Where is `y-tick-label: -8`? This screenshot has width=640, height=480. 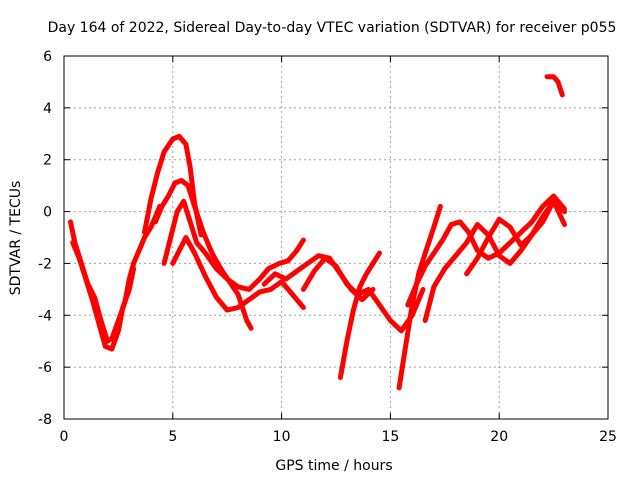
y-tick-label: -8 is located at coordinates (45, 420).